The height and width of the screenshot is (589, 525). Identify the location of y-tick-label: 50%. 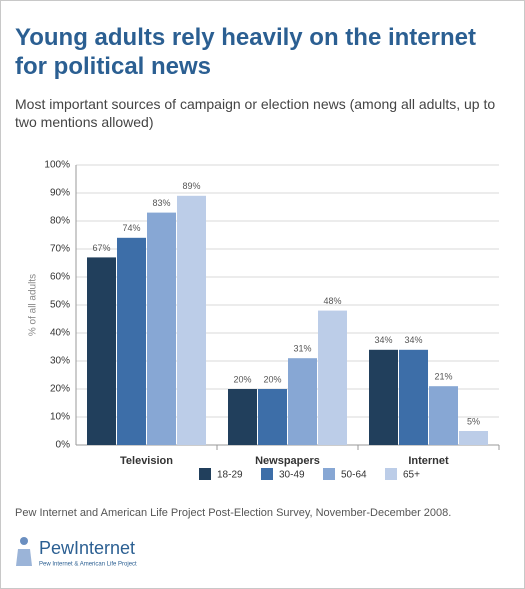
(60, 305).